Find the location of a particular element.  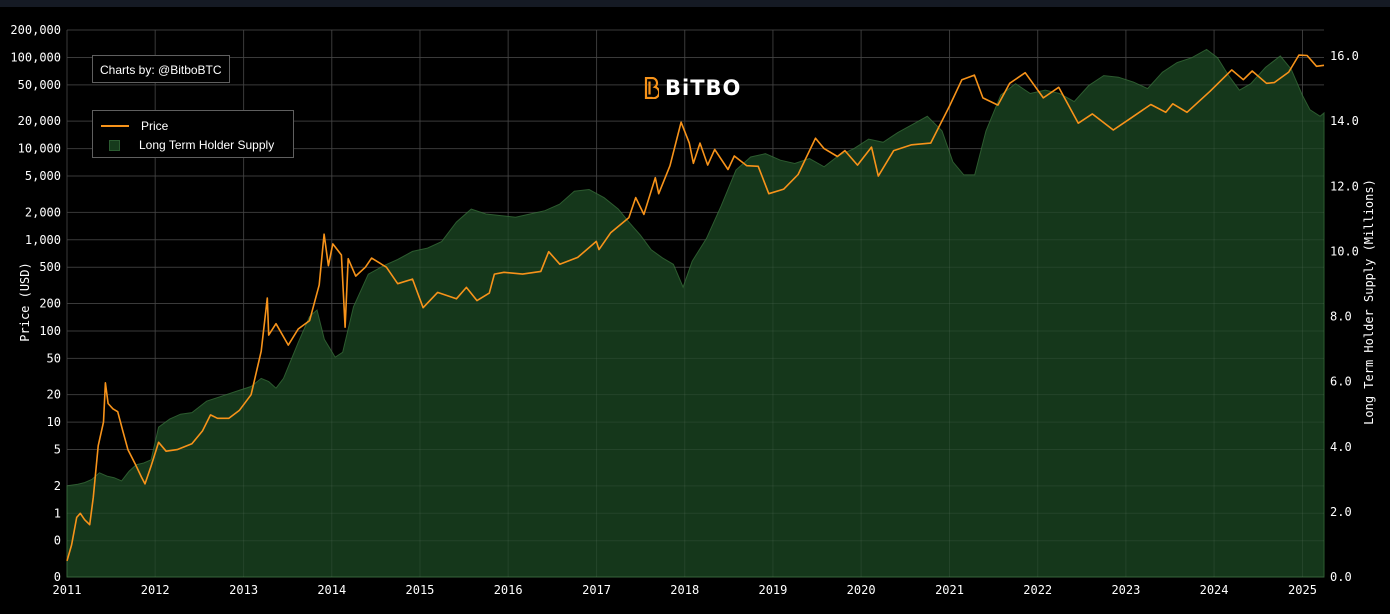

x-tick-label-2024: 2024 is located at coordinates (1214, 590).